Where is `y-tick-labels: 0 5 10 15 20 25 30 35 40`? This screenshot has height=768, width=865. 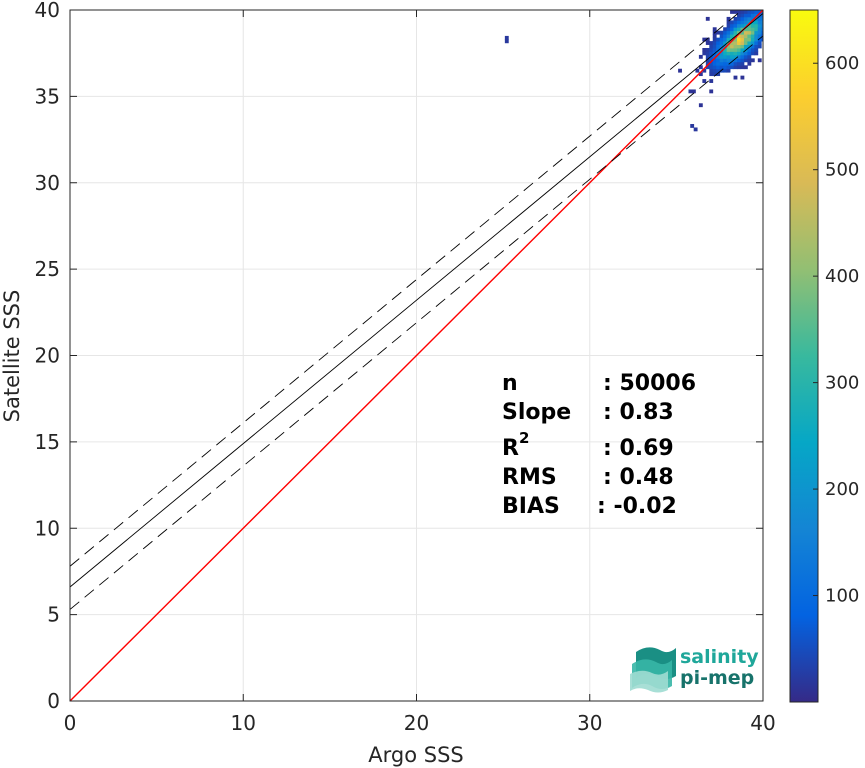 y-tick-labels: 0 5 10 15 20 25 30 35 40 is located at coordinates (47, 356).